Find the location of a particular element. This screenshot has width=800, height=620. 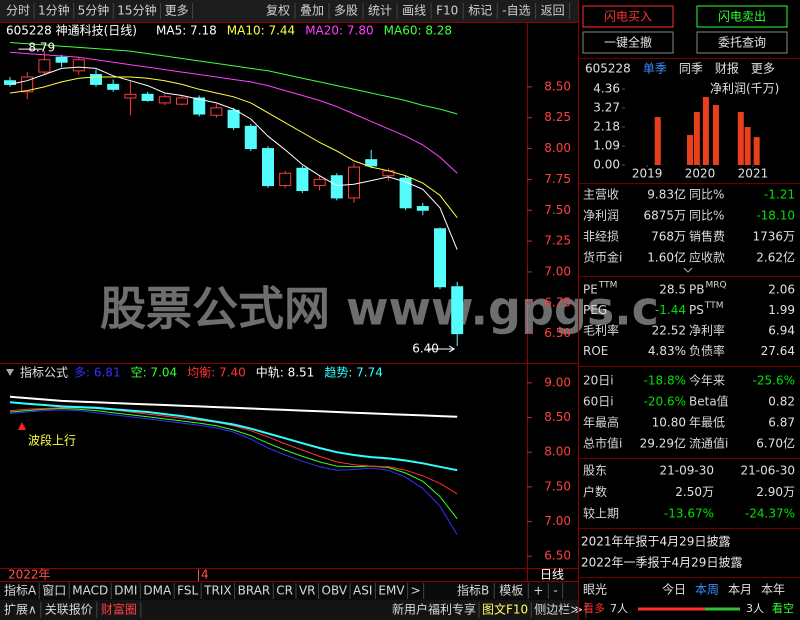

value: 768万 is located at coordinates (668, 237).